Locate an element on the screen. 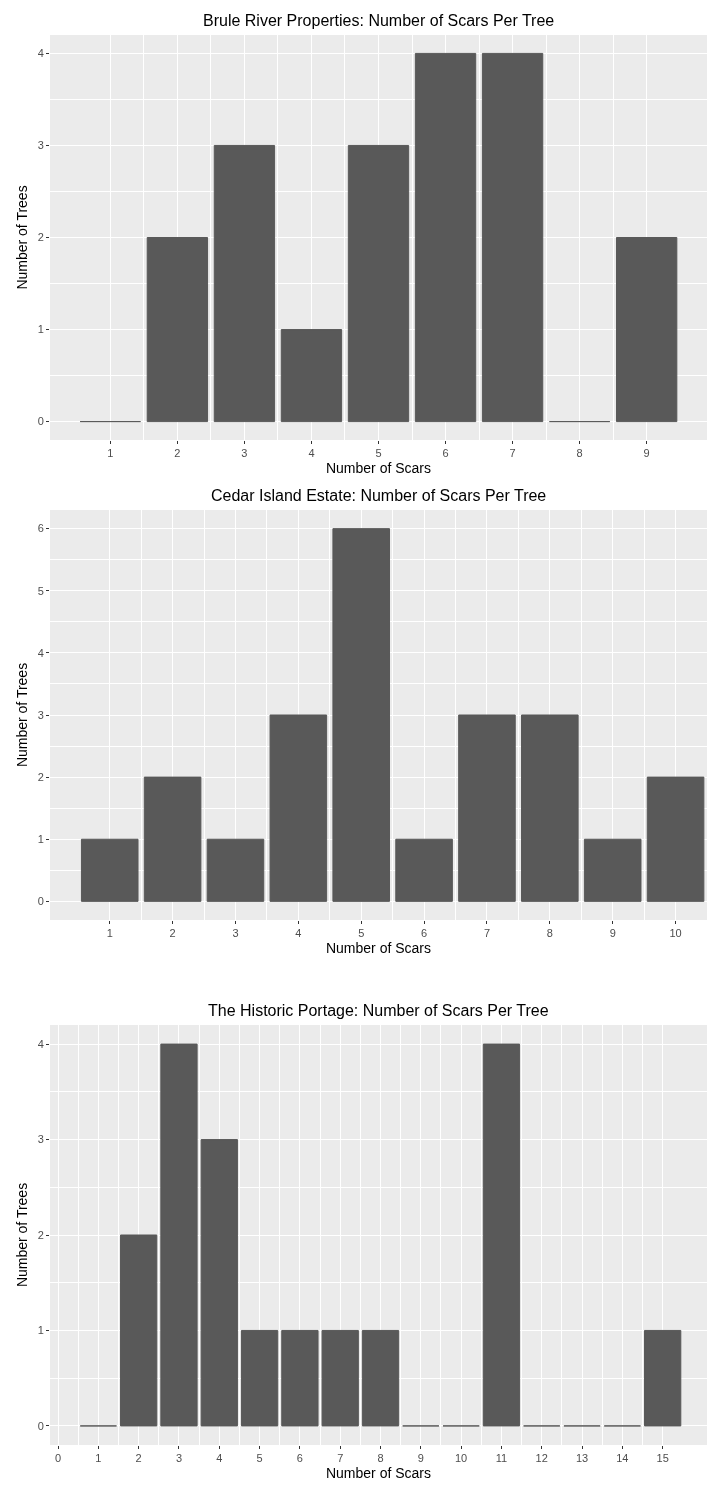  x-tick-label: 0 is located at coordinates (58, 1458).